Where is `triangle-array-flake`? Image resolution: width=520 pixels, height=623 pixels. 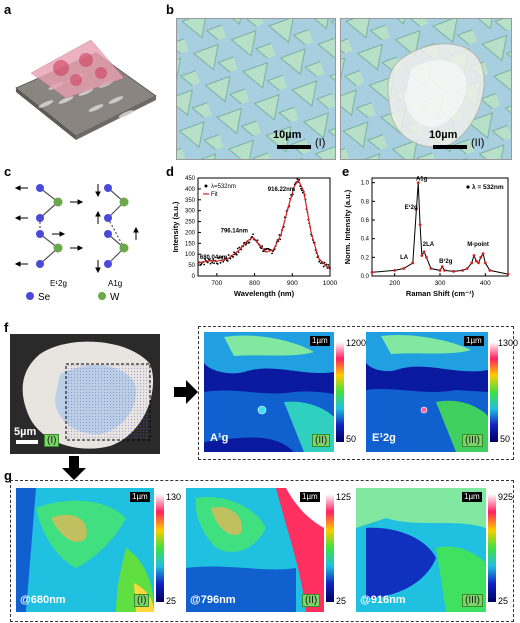
triangle-array-flake is located at coordinates (426, 89).